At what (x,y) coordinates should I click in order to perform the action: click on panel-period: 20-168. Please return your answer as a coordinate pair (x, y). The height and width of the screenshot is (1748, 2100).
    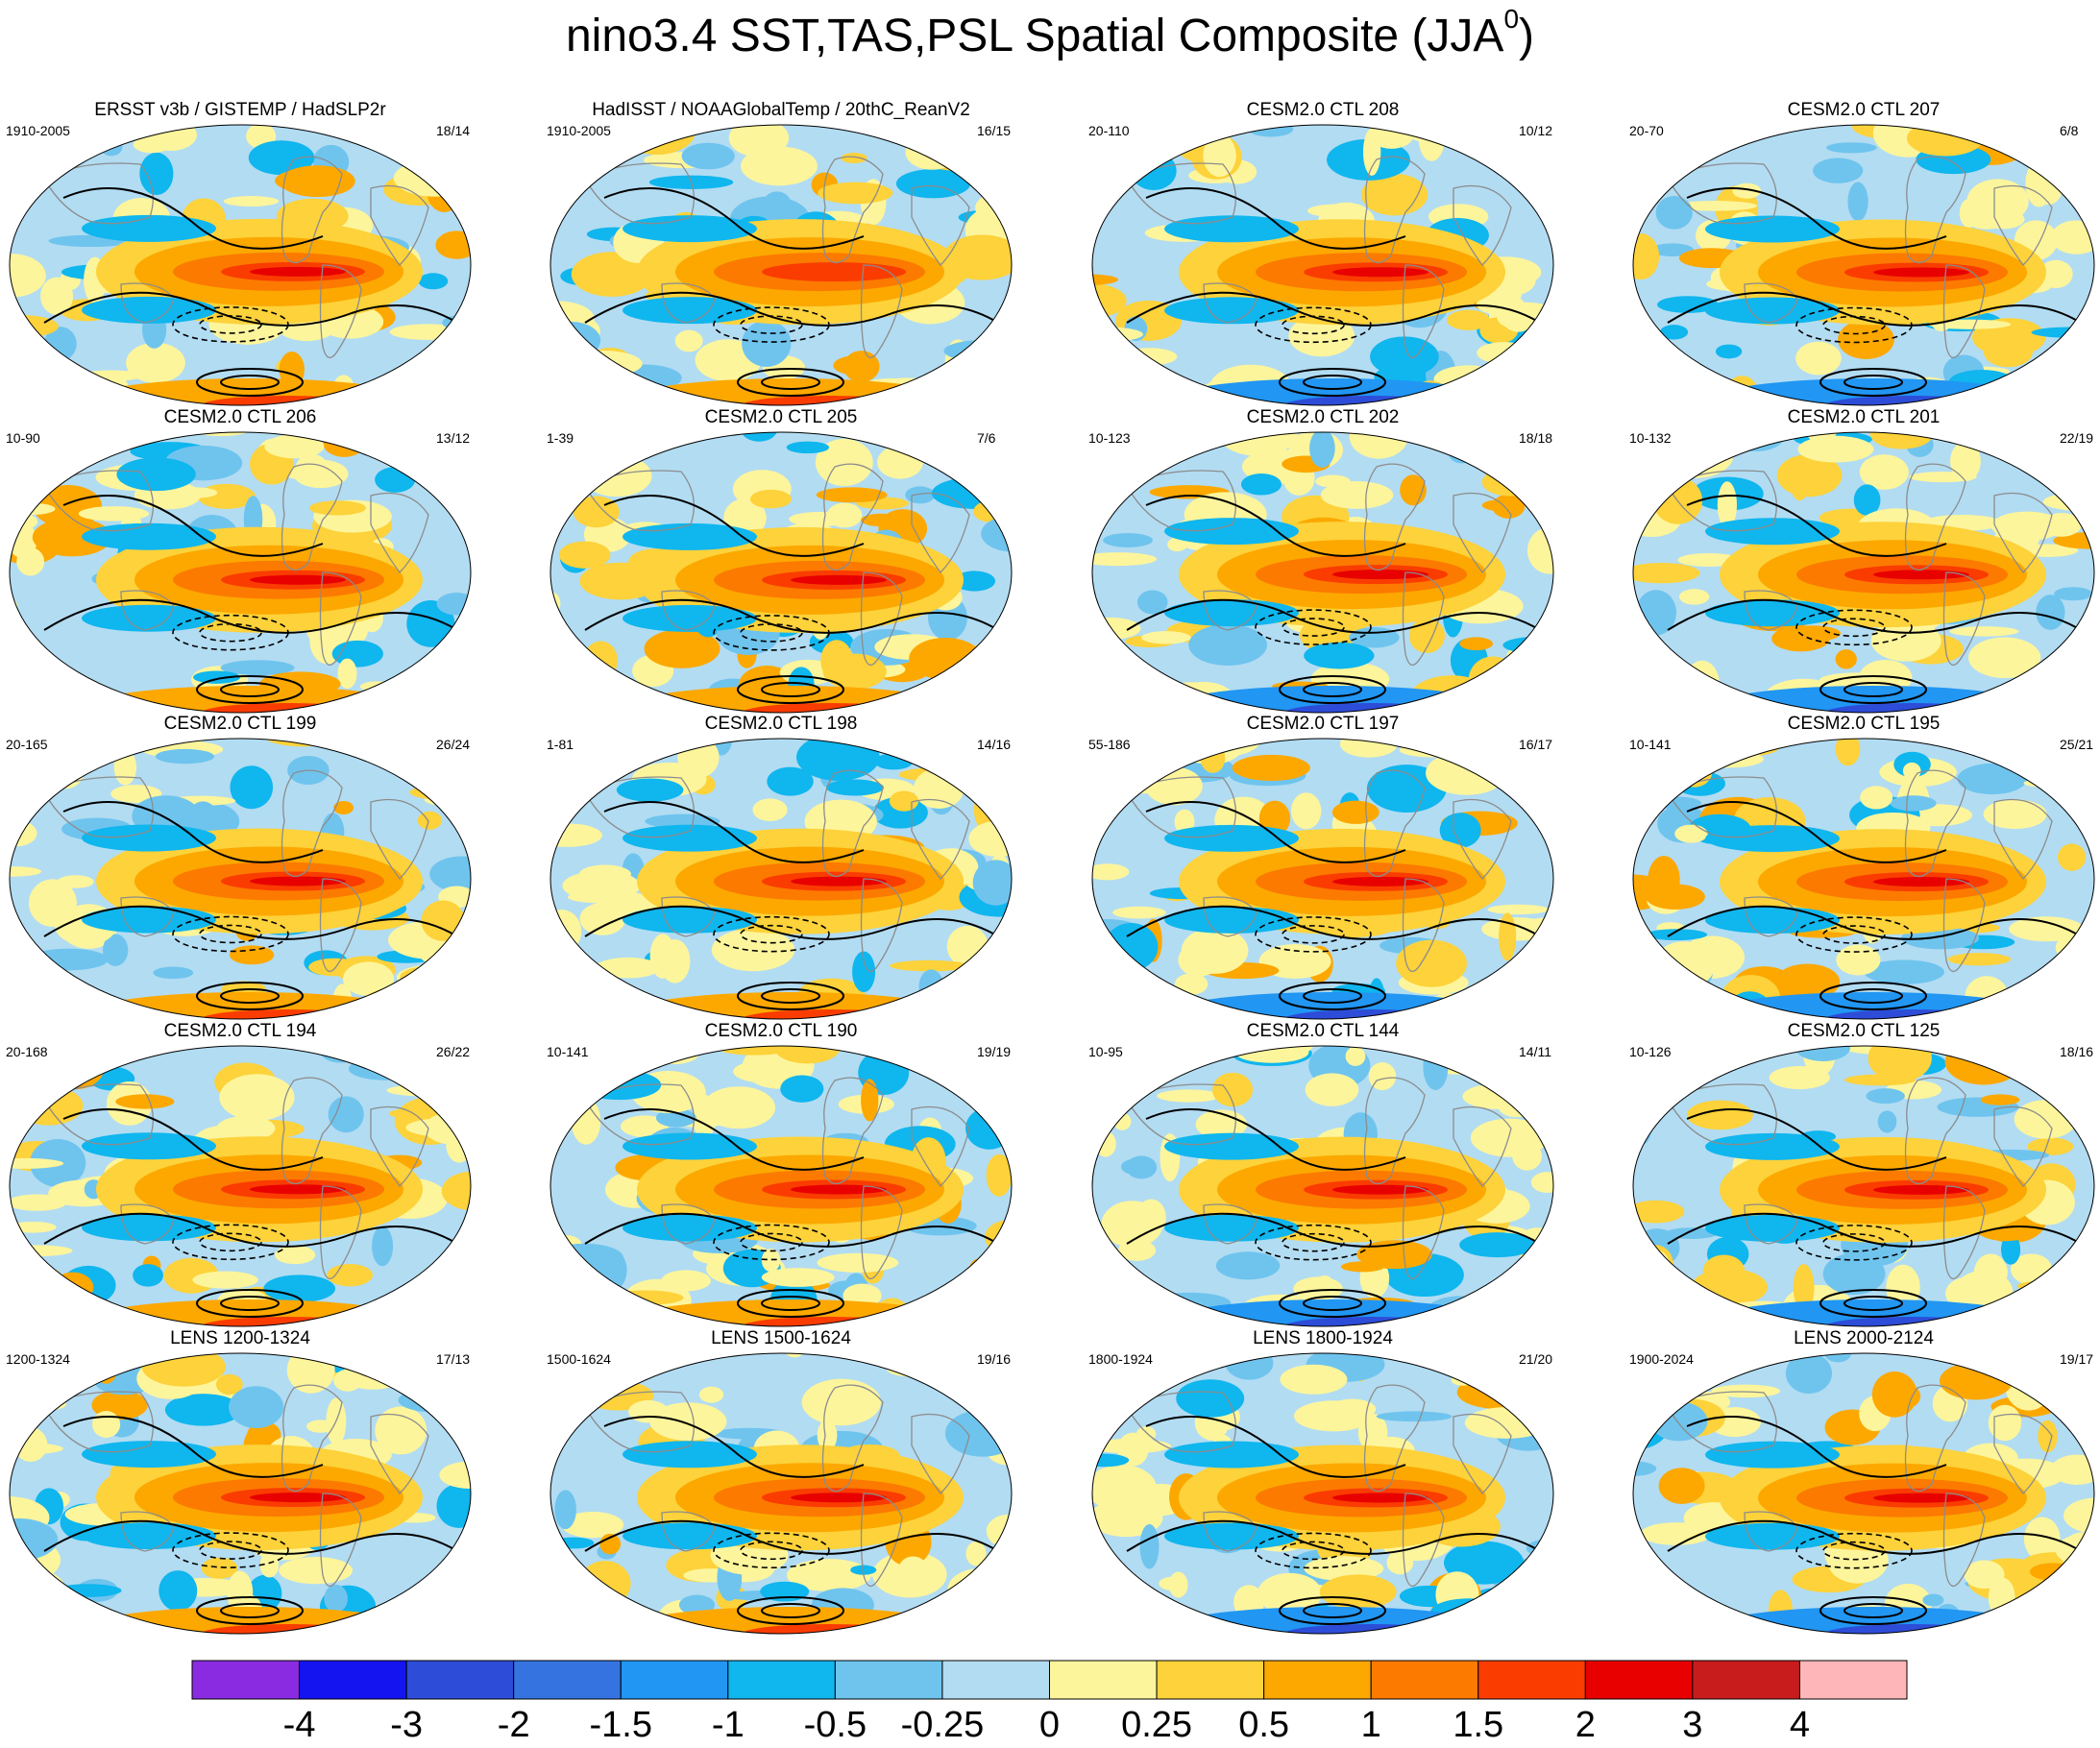
    Looking at the image, I should click on (27, 1051).